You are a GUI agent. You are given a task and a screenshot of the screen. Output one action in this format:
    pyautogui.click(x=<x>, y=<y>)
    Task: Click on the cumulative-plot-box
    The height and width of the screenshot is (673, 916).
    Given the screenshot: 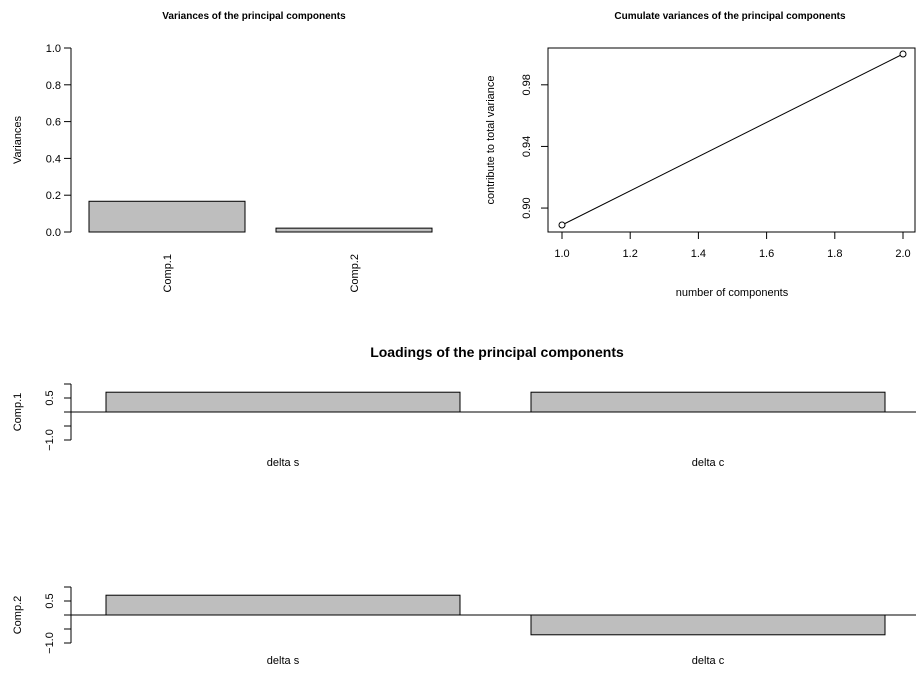 What is the action you would take?
    pyautogui.click(x=731, y=140)
    